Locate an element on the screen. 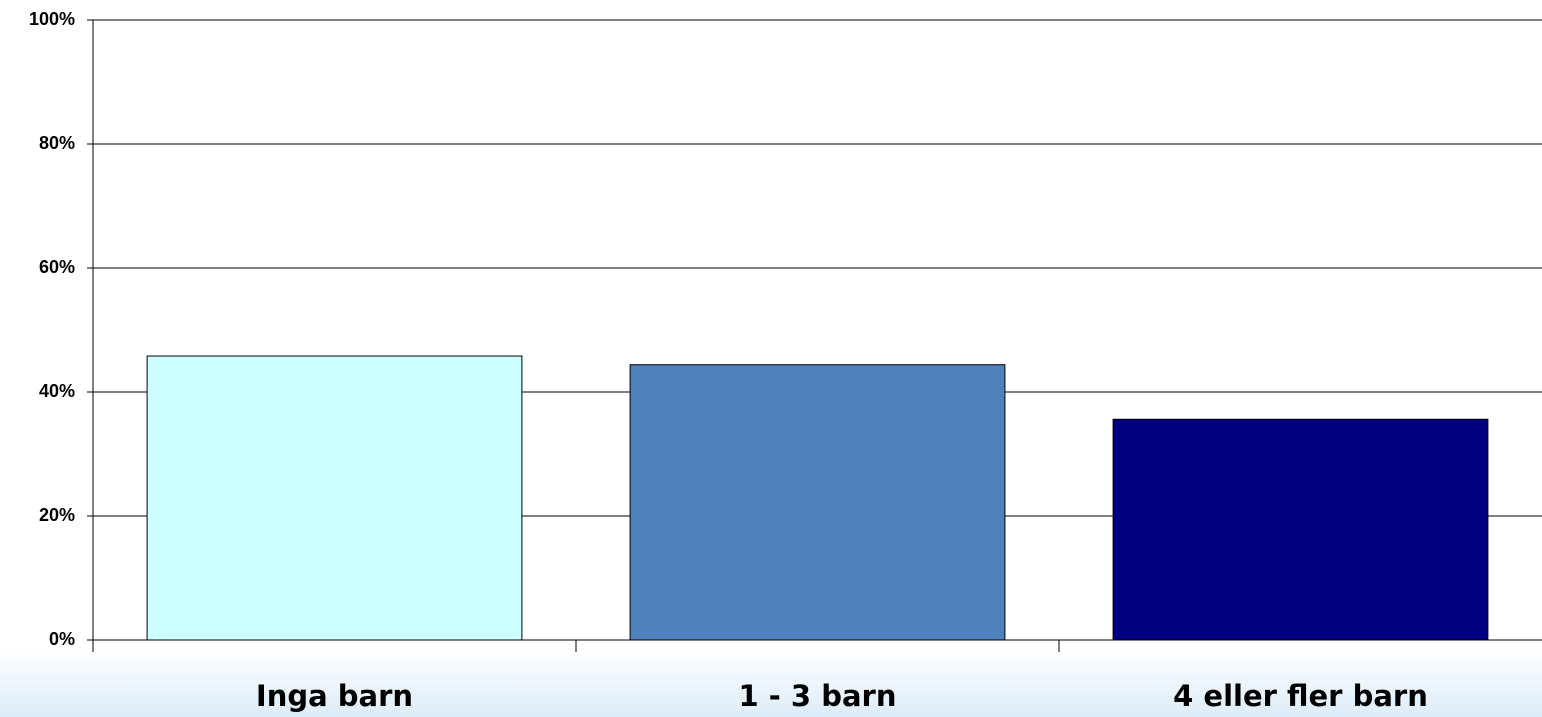  x-tick-label: Inga barn is located at coordinates (334, 696).